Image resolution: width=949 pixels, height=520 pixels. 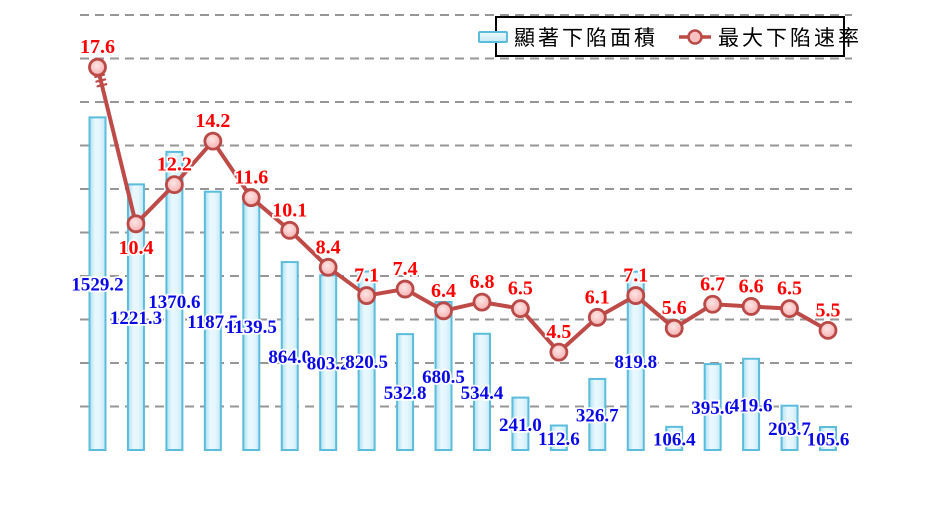 I want to click on rate-value-label: 7.4, so click(x=405, y=269).